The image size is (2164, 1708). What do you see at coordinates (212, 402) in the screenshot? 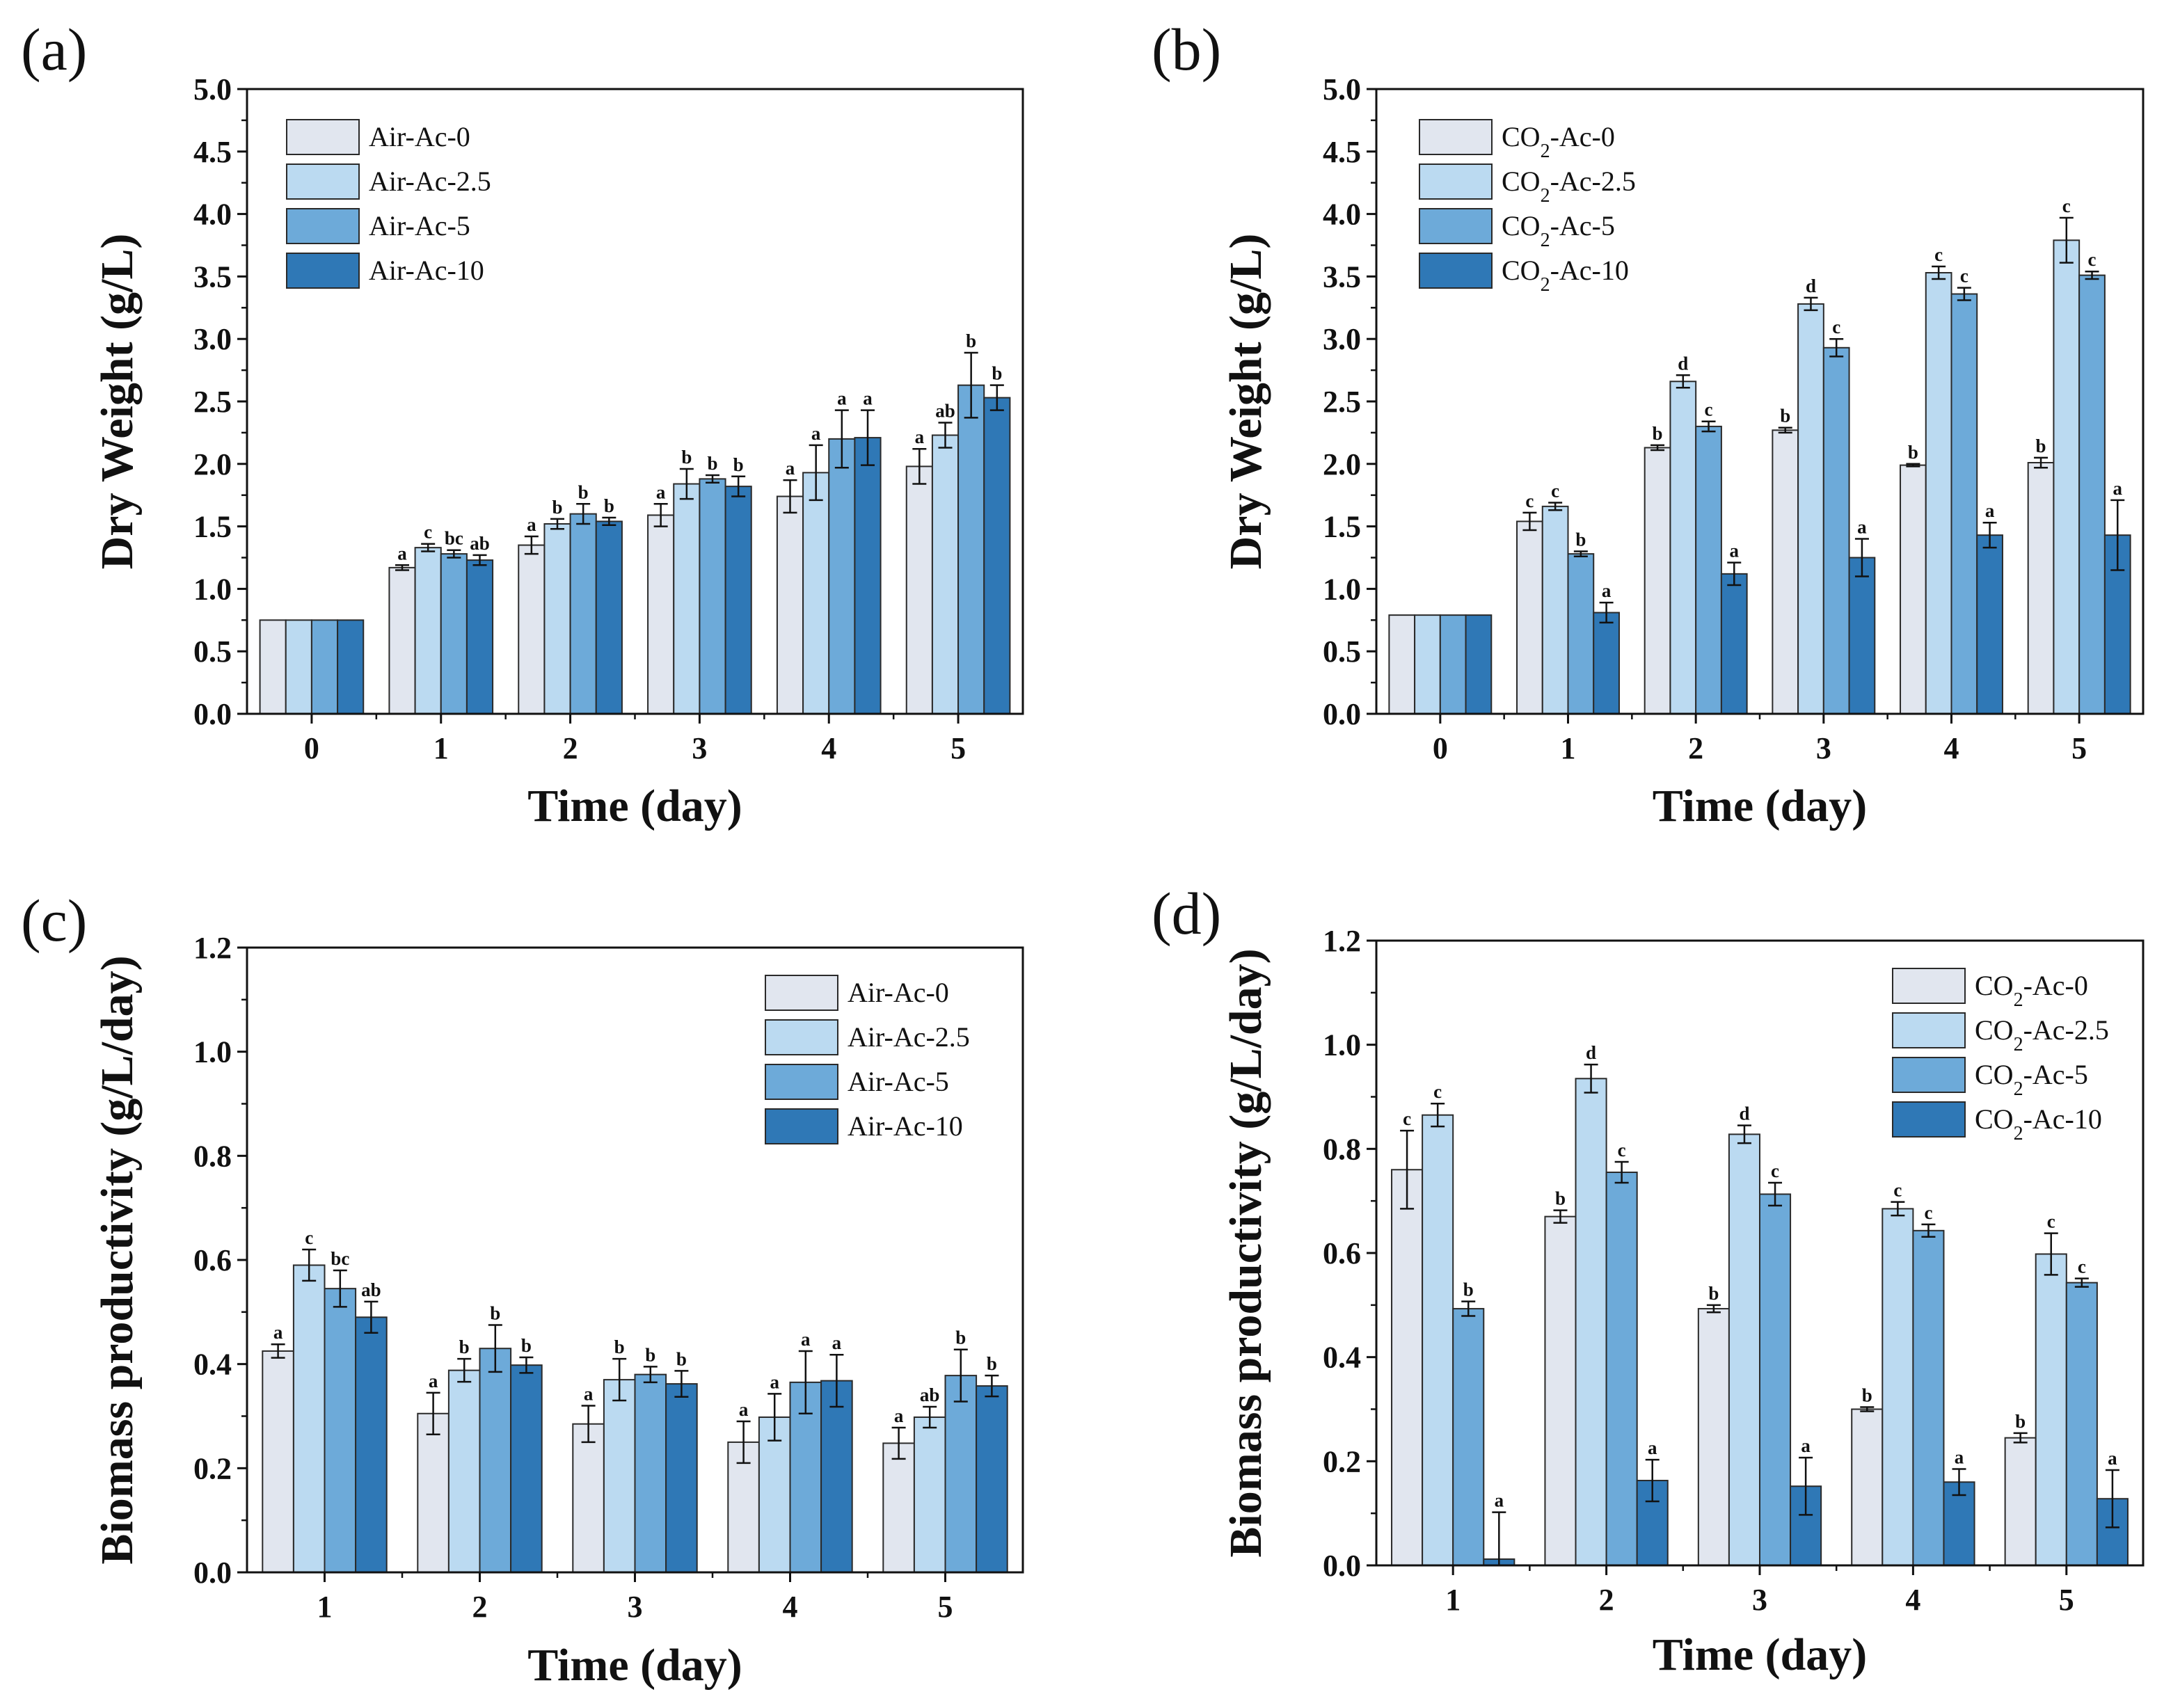
I see `y-tick-label: 2.5` at bounding box center [212, 402].